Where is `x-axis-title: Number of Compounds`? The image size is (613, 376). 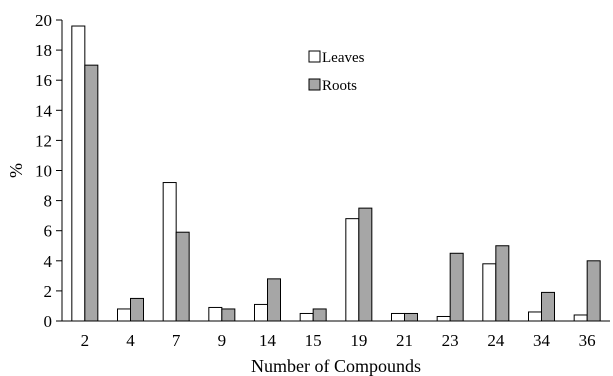 x-axis-title: Number of Compounds is located at coordinates (336, 366).